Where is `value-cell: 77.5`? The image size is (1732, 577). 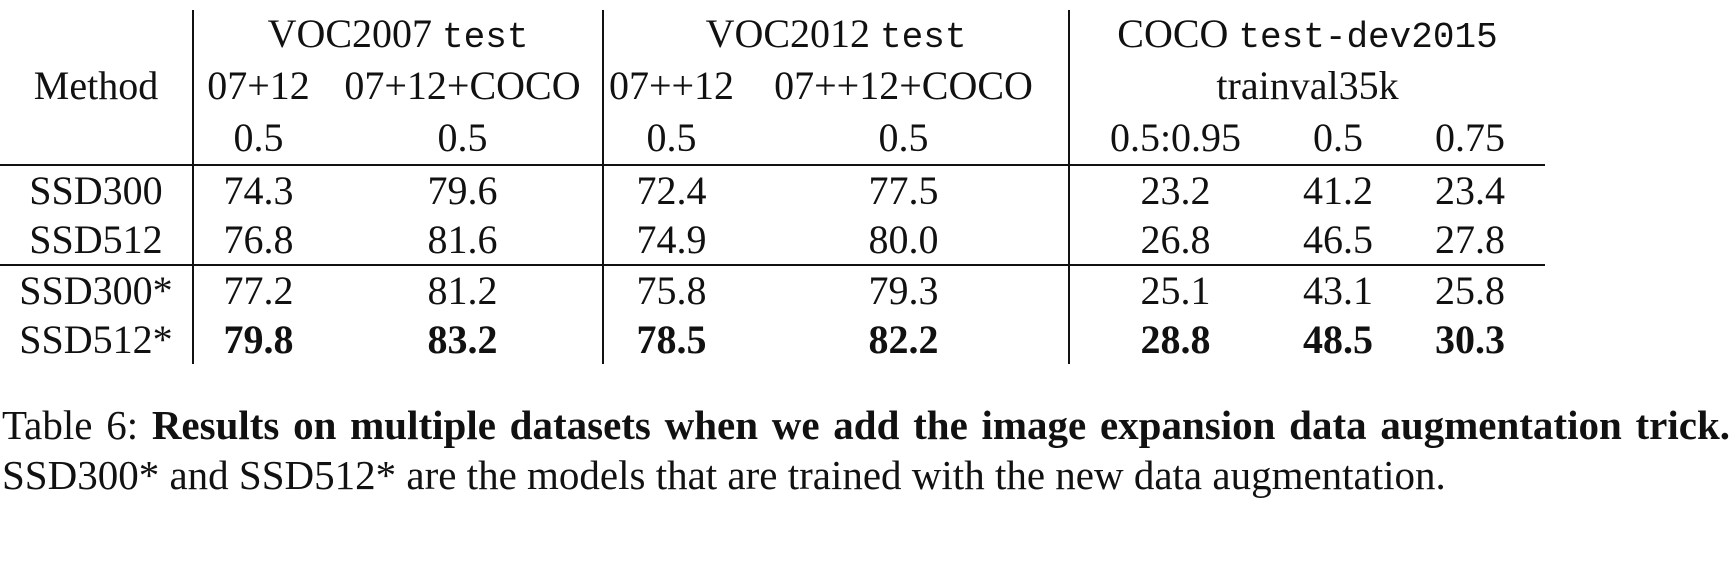 value-cell: 77.5 is located at coordinates (904, 189).